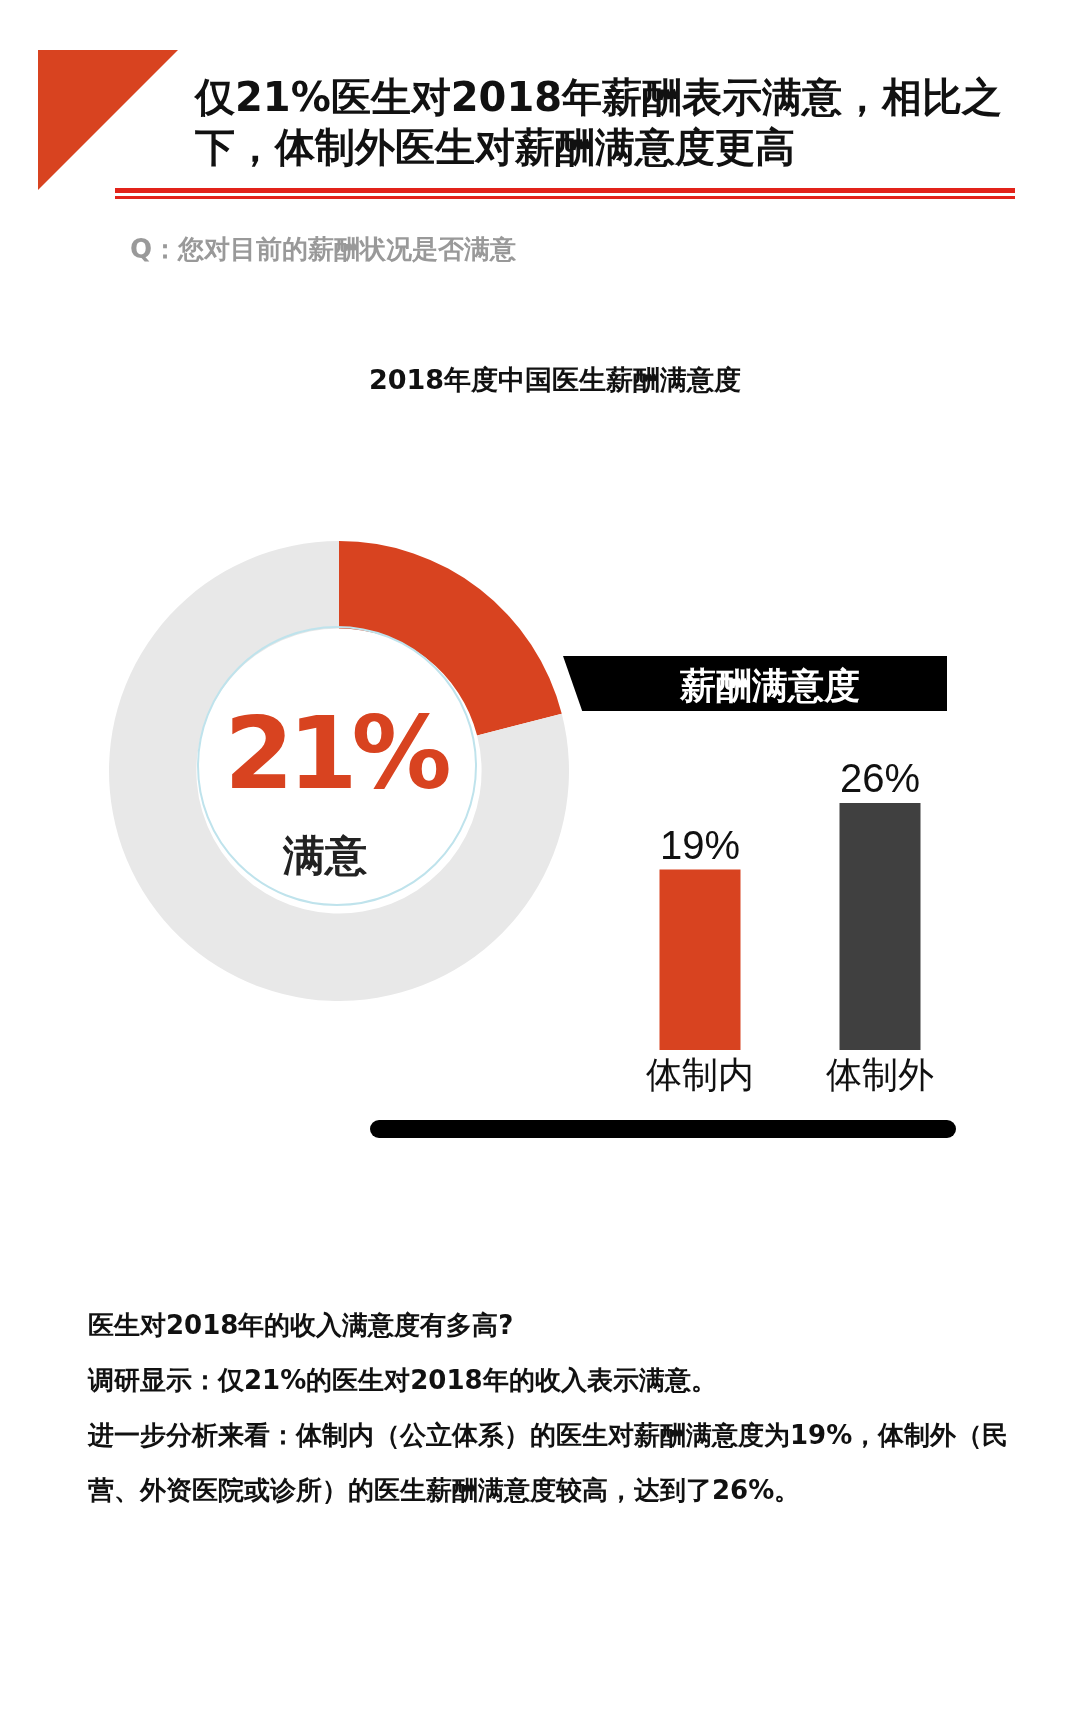 The image size is (1080, 1715). What do you see at coordinates (549, 1463) in the screenshot?
I see `text: 进一步分析来看：体制内（公立体系）的医生对薪酬满意度为19%，体制外（民营、外资医院或诊所）的医生薪酬满意度较高，达到了26%。` at bounding box center [549, 1463].